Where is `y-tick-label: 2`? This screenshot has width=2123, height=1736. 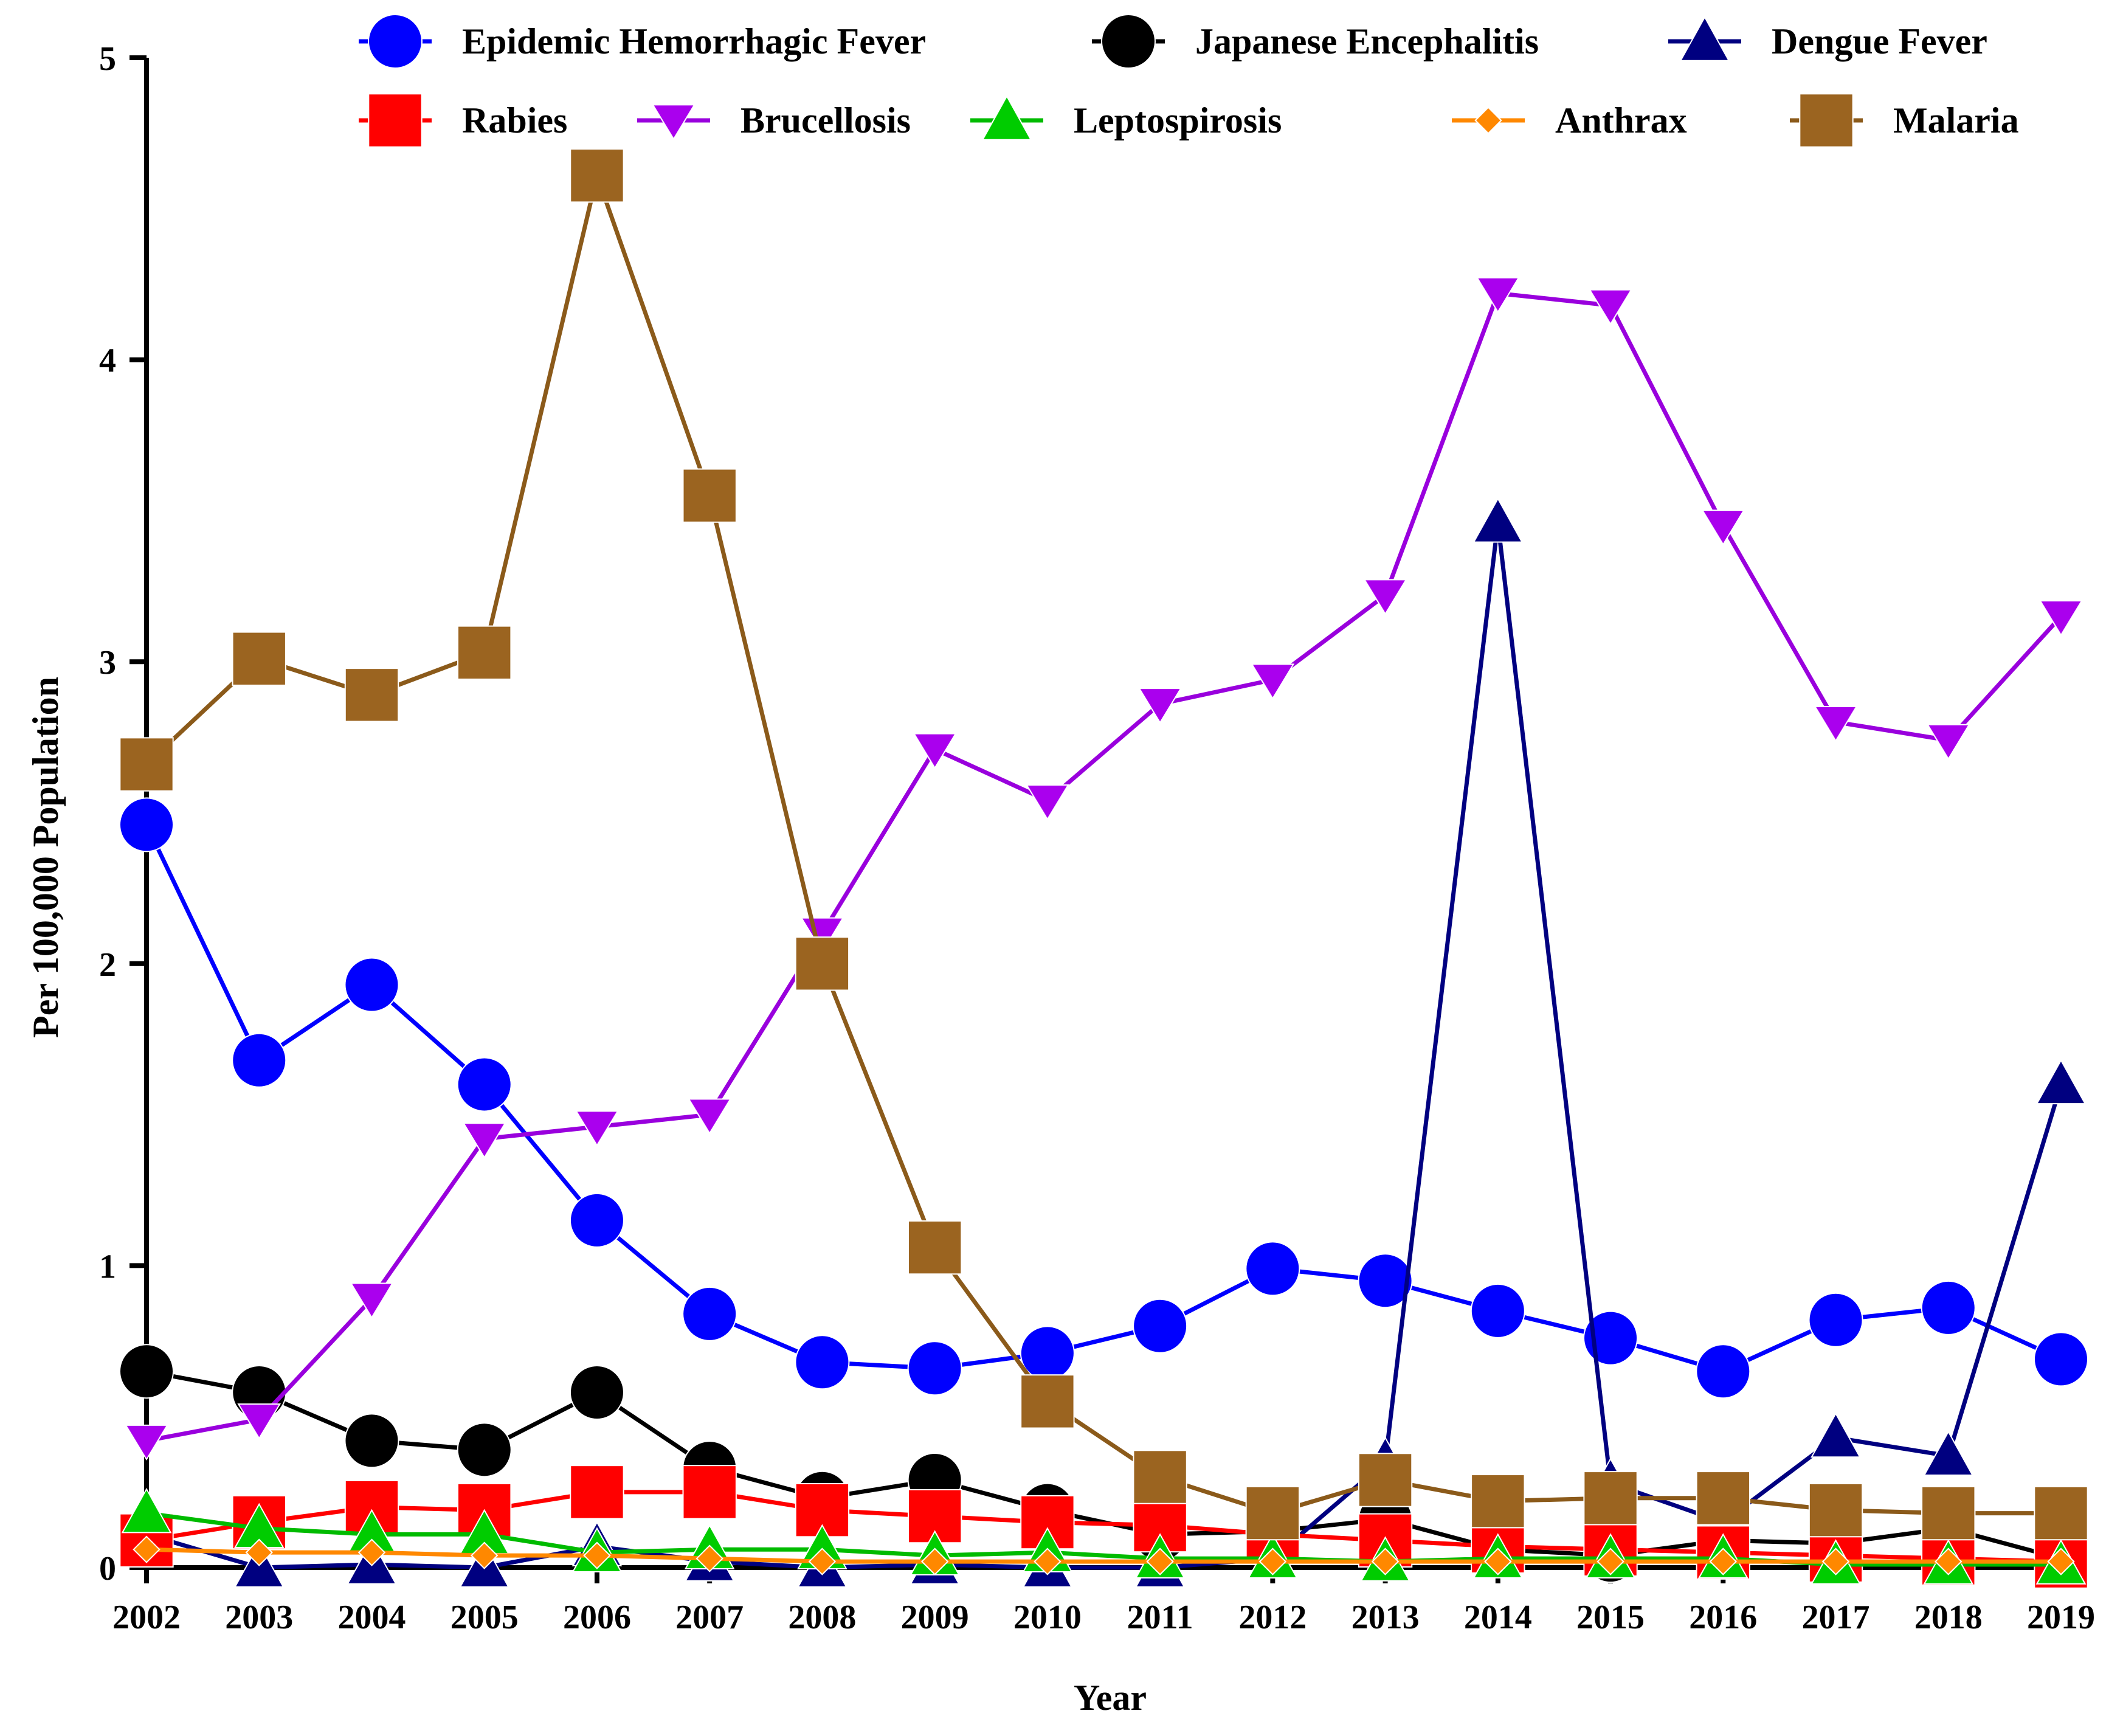
y-tick-label: 2 is located at coordinates (107, 965).